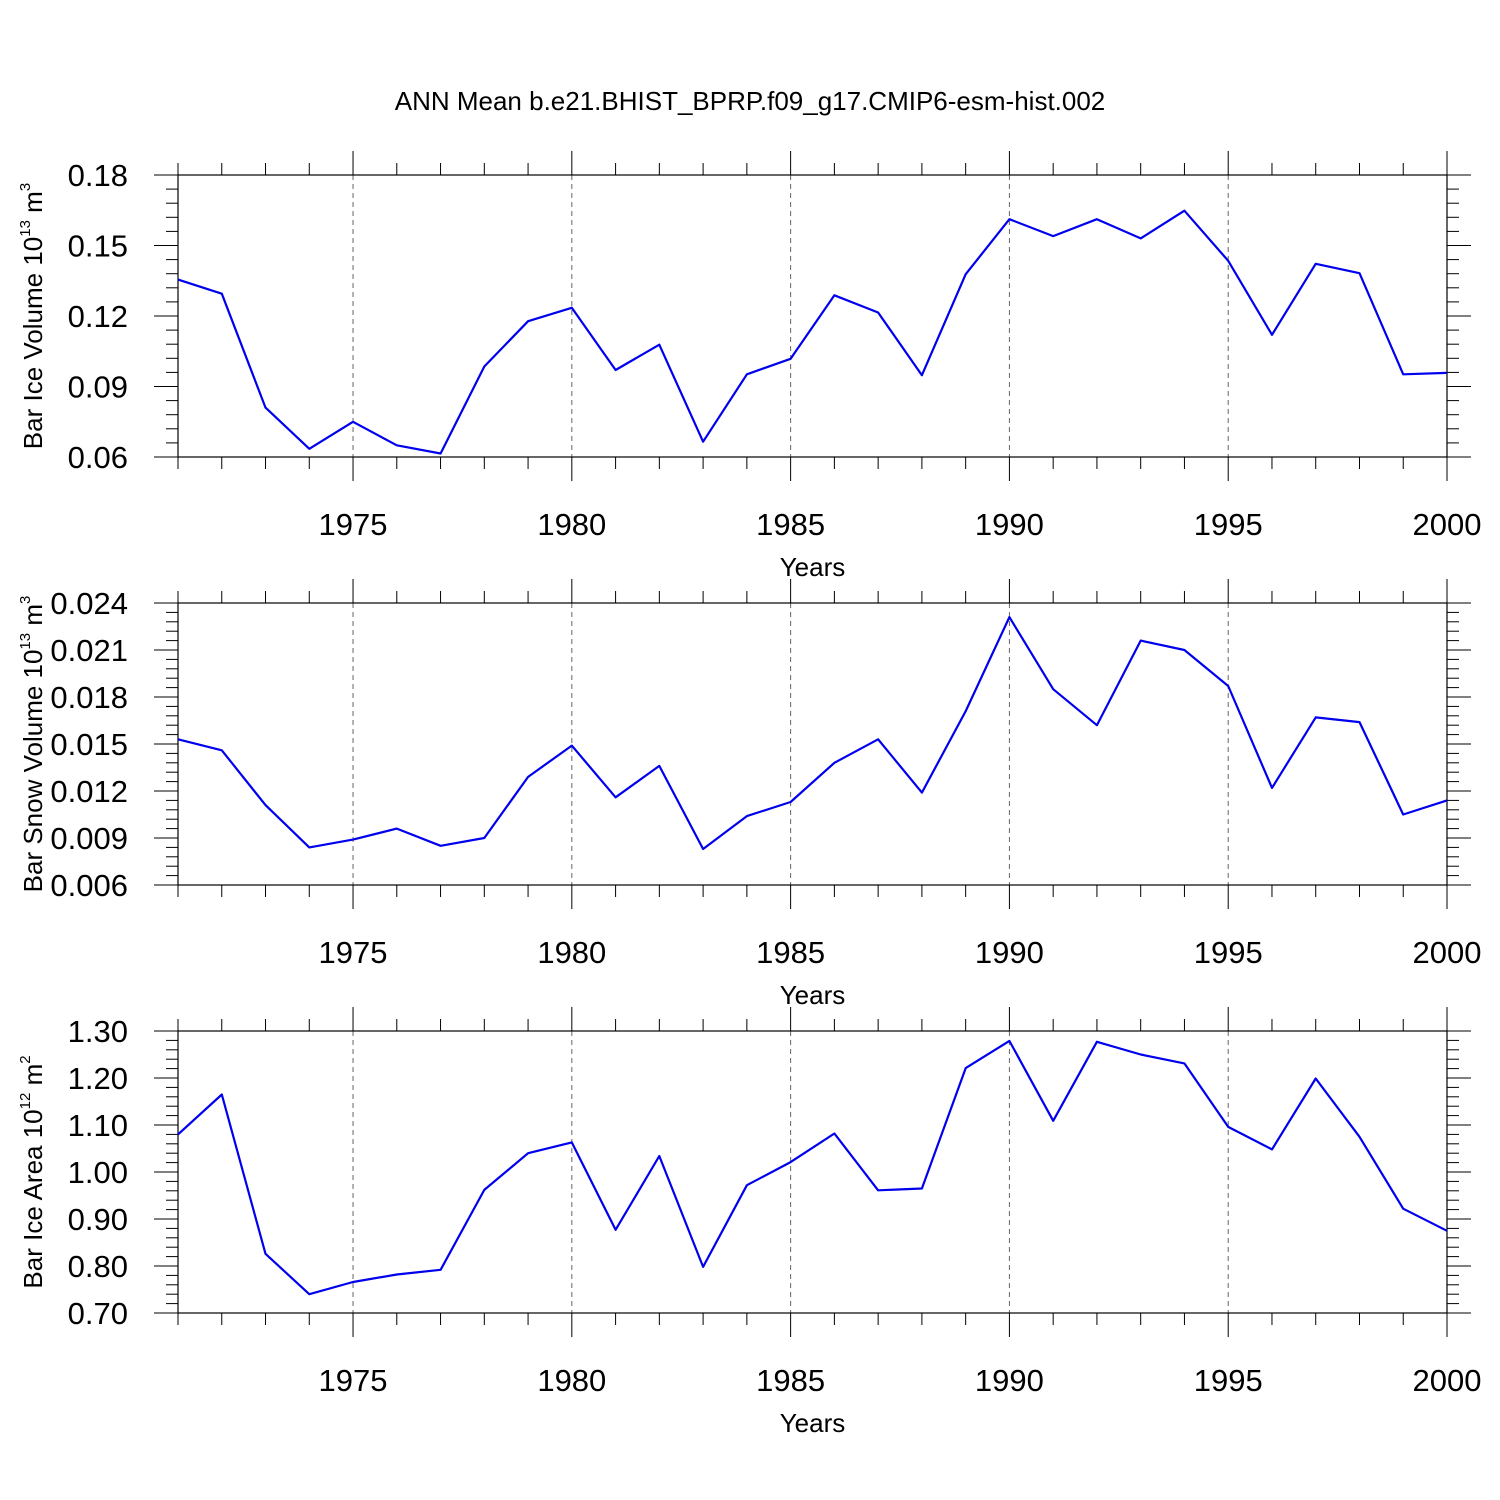  I want to click on y-axis-title: Bar Ice Volume 1013 m3, so click(32, 316).